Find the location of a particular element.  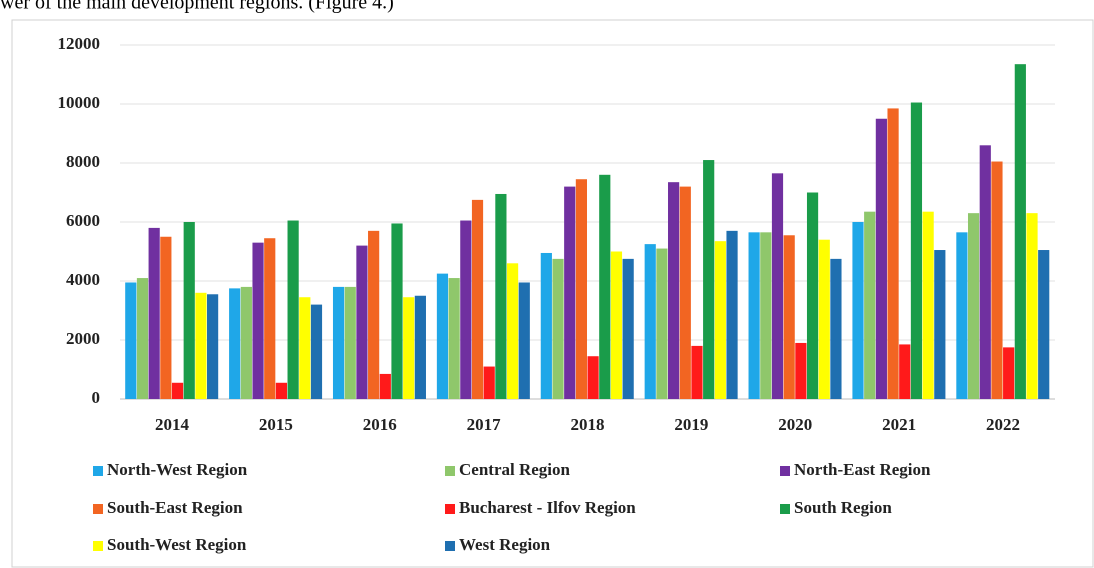

x-tick-label: 2014 is located at coordinates (172, 424).